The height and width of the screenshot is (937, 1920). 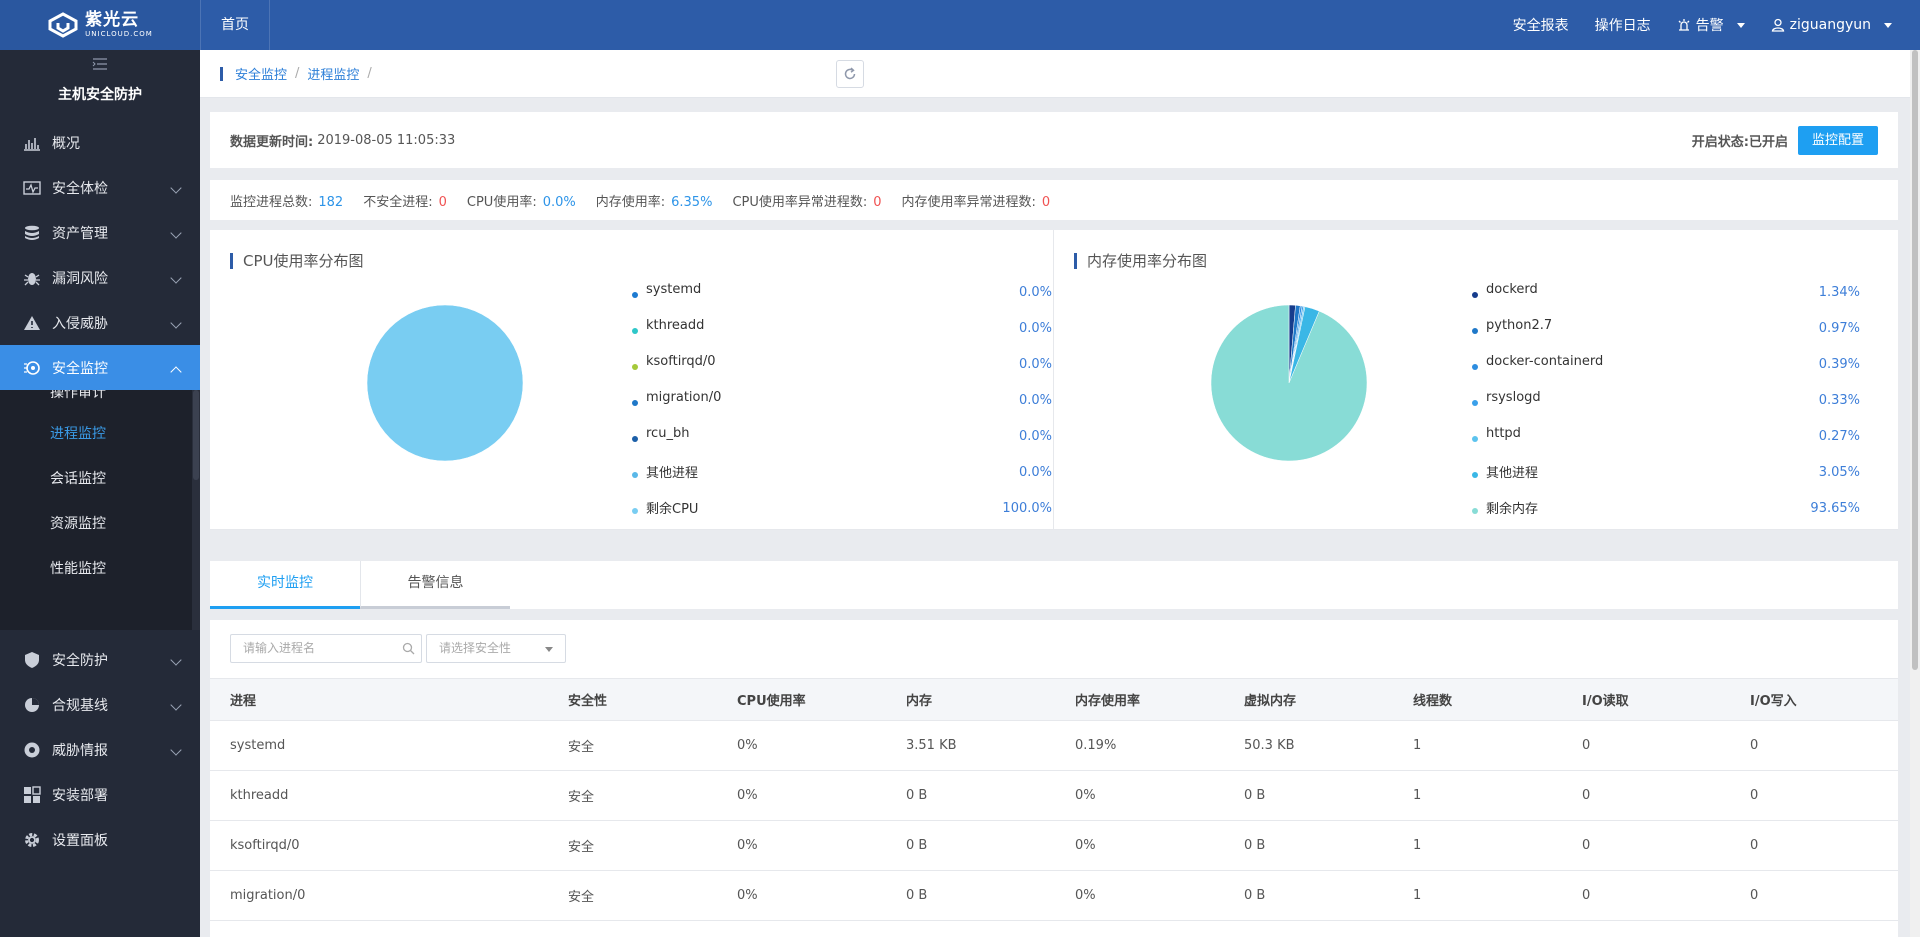 What do you see at coordinates (78, 434) in the screenshot?
I see `submenu-item-process-monitor: 进程监控` at bounding box center [78, 434].